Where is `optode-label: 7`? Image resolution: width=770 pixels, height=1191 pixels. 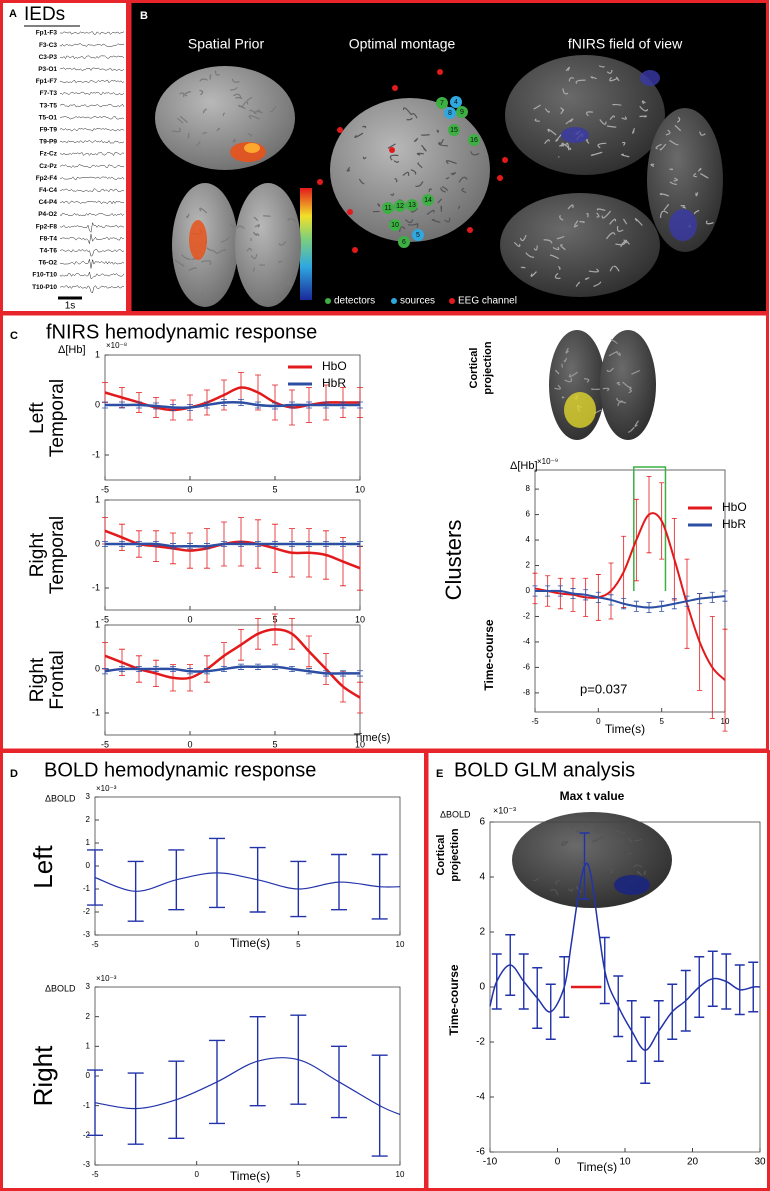 optode-label: 7 is located at coordinates (442, 103).